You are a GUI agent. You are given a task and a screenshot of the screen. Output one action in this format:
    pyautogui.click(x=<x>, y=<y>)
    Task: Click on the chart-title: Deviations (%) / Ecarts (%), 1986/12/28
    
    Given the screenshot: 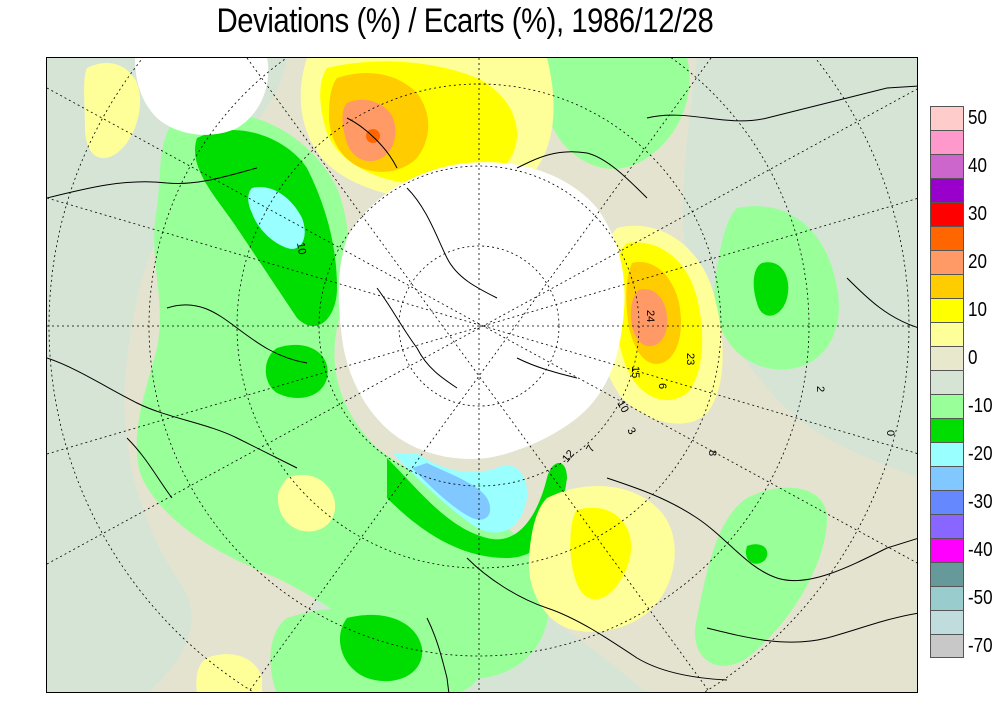 What is the action you would take?
    pyautogui.click(x=465, y=21)
    